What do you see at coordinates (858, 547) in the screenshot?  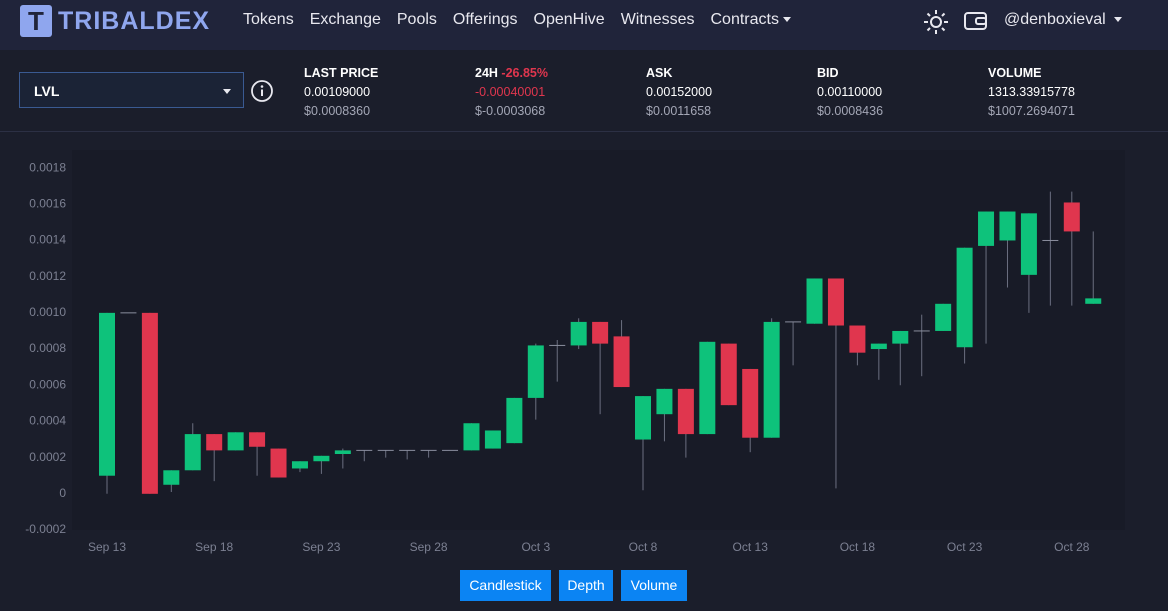 I see `x-tick-label: Oct 18` at bounding box center [858, 547].